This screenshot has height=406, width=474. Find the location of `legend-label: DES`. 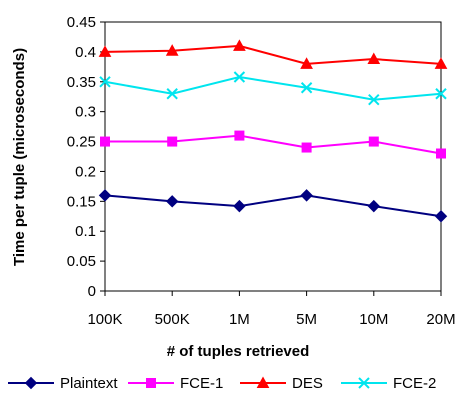

legend-label: DES is located at coordinates (307, 383).